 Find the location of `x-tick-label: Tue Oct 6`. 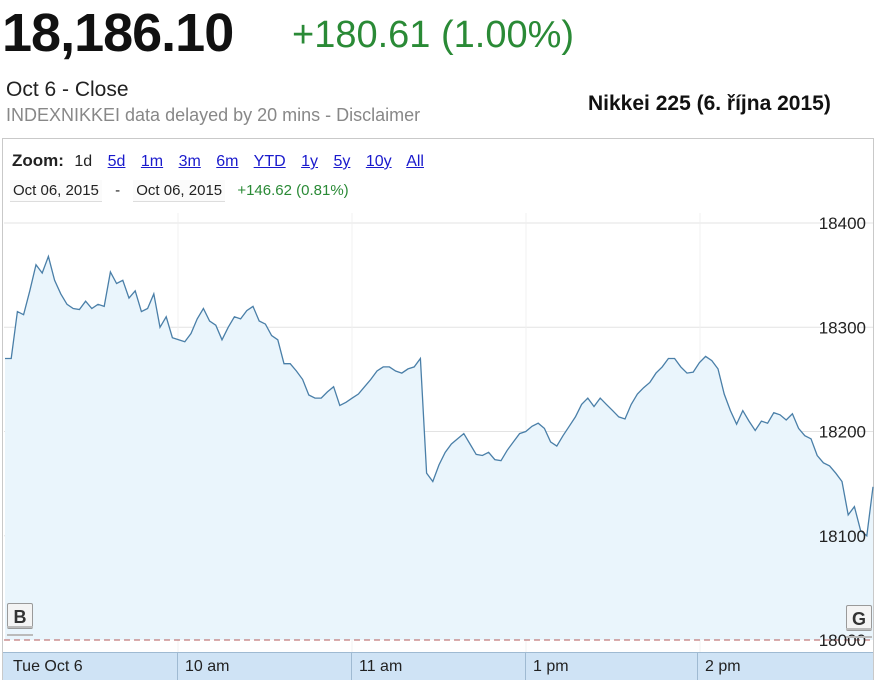

x-tick-label: Tue Oct 6 is located at coordinates (48, 666).